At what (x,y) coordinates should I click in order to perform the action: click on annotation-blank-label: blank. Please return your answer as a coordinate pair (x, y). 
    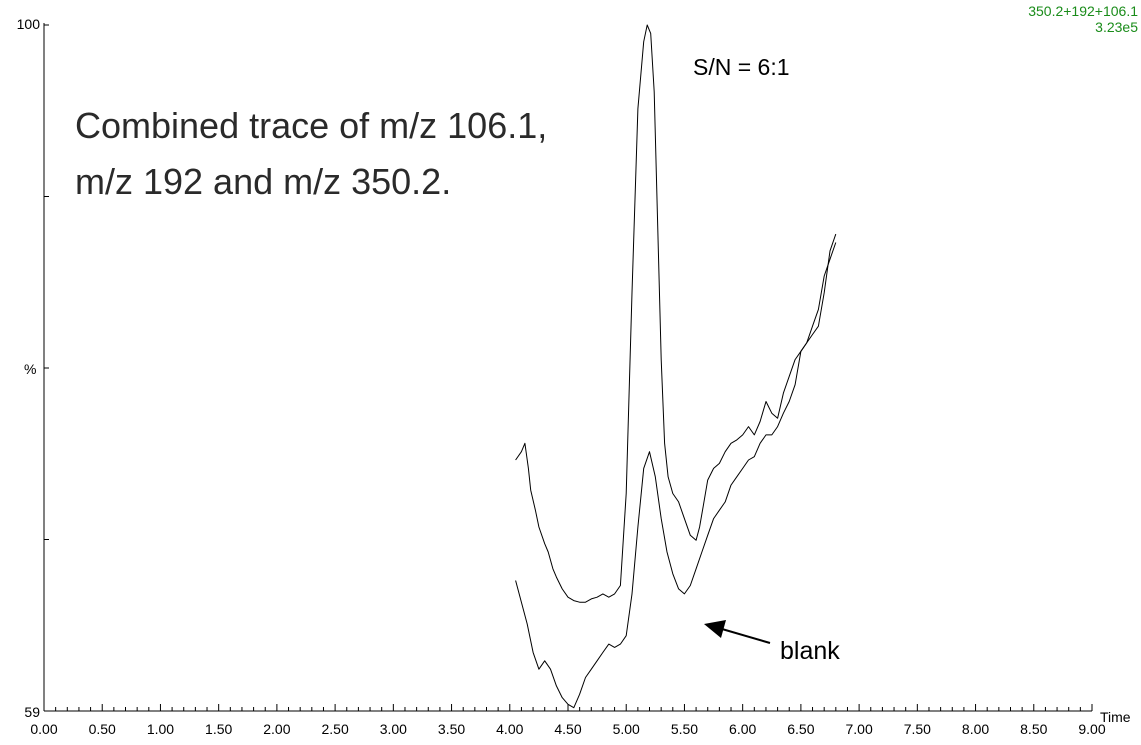
    Looking at the image, I should click on (810, 651).